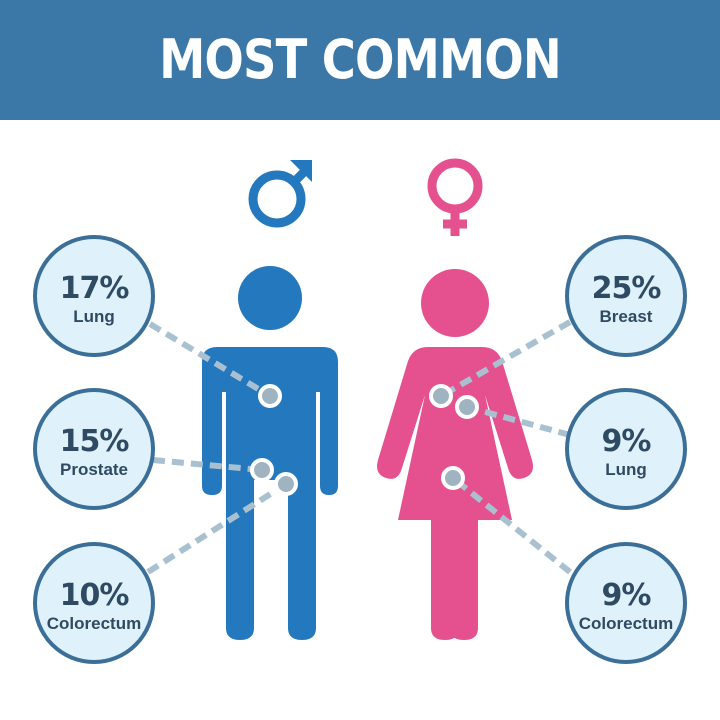 This screenshot has height=720, width=720. What do you see at coordinates (262, 470) in the screenshot?
I see `dot-male-prostate` at bounding box center [262, 470].